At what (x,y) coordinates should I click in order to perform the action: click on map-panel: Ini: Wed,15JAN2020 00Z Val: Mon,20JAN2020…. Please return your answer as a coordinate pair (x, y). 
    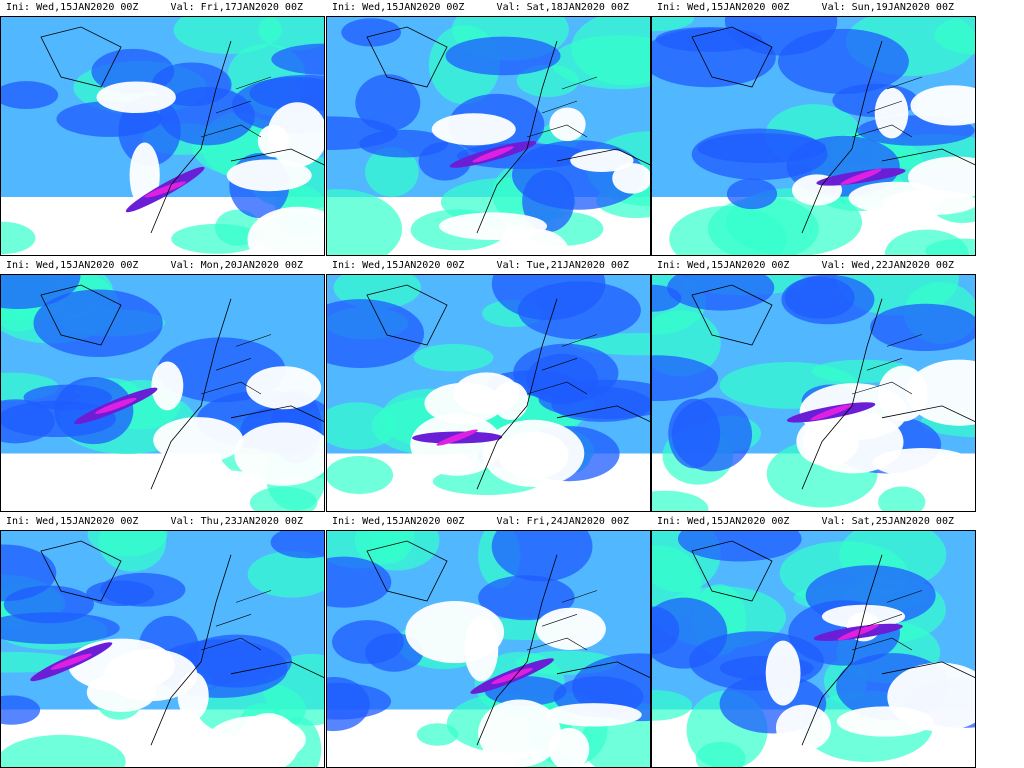
    Looking at the image, I should click on (162, 385).